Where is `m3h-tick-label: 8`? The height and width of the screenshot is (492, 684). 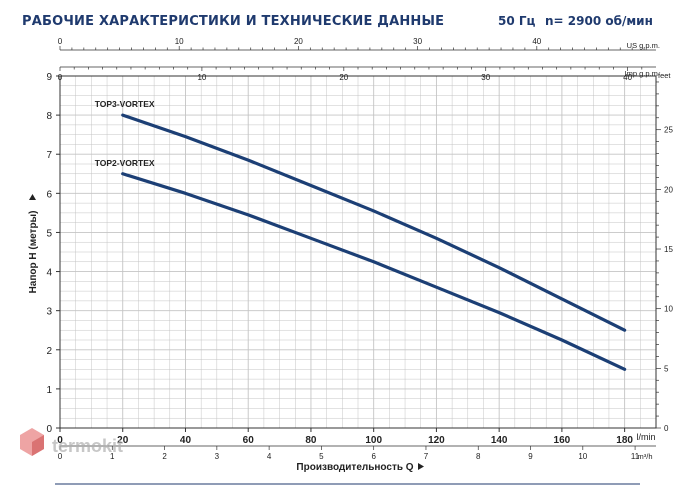 m3h-tick-label: 8 is located at coordinates (478, 456).